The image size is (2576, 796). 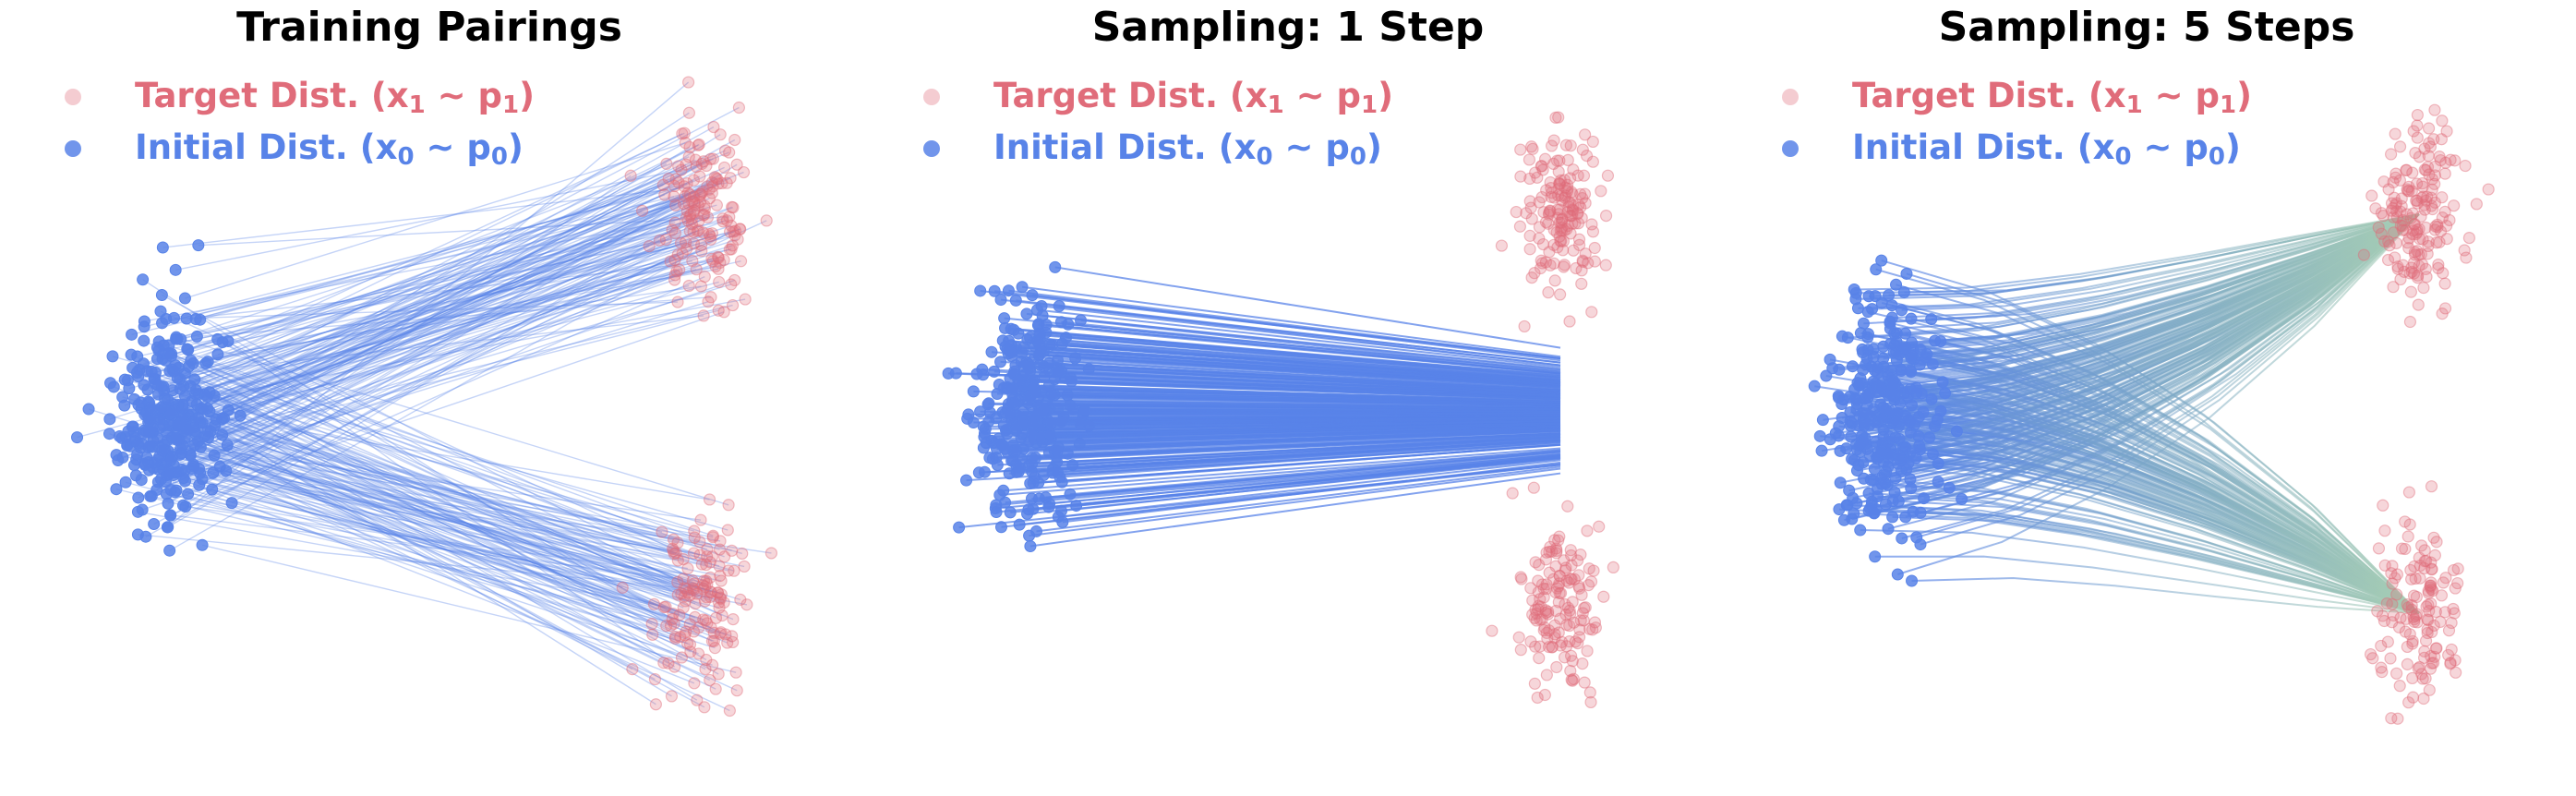 I want to click on target-marker-icon, so click(x=1790, y=97).